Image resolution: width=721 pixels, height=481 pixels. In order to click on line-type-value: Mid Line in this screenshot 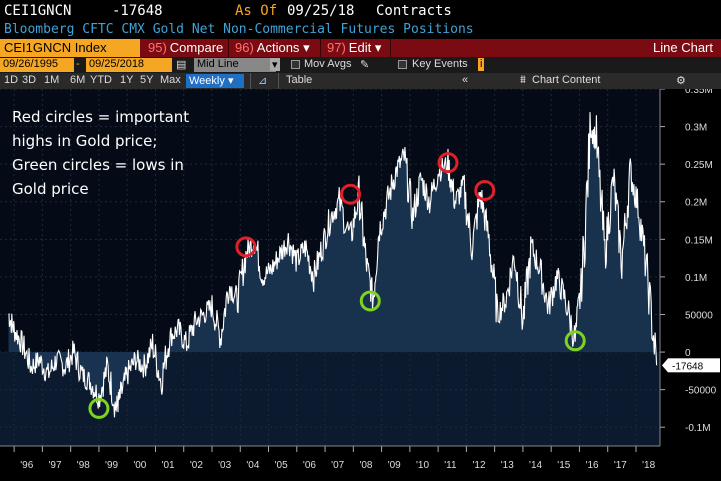, I will do `click(218, 64)`.